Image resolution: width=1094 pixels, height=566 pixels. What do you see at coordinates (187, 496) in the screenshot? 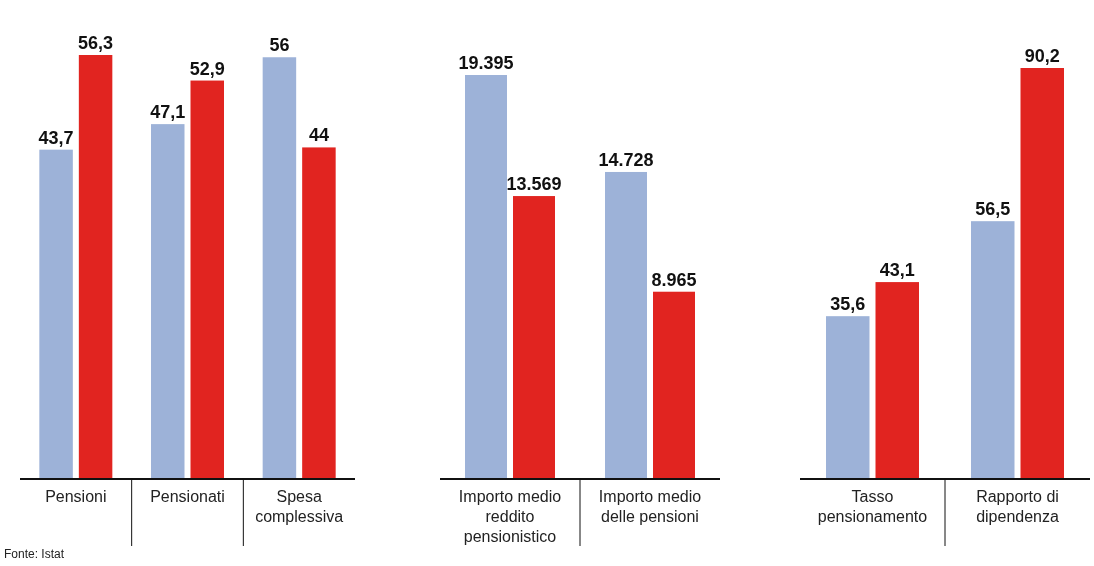
I see `x-tick-label: Pensionati` at bounding box center [187, 496].